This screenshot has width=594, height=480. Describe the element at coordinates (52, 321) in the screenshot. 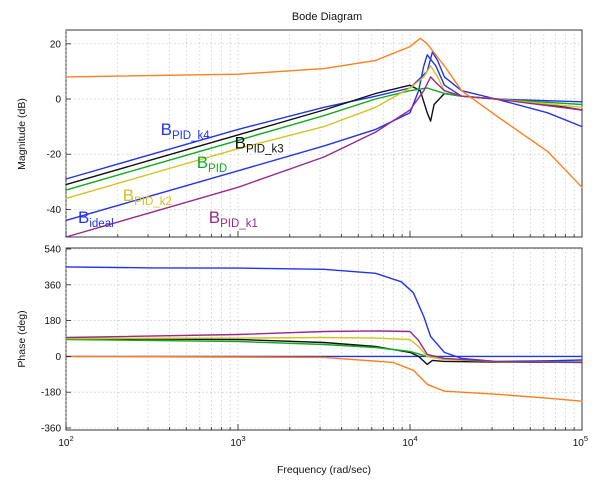

I see `y-tick-label: 180` at that location.